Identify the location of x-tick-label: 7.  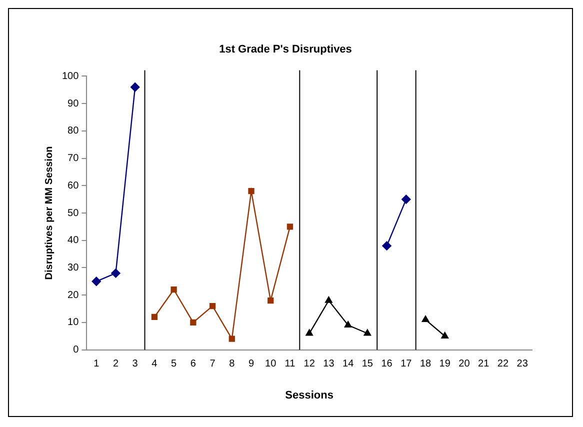
(213, 364).